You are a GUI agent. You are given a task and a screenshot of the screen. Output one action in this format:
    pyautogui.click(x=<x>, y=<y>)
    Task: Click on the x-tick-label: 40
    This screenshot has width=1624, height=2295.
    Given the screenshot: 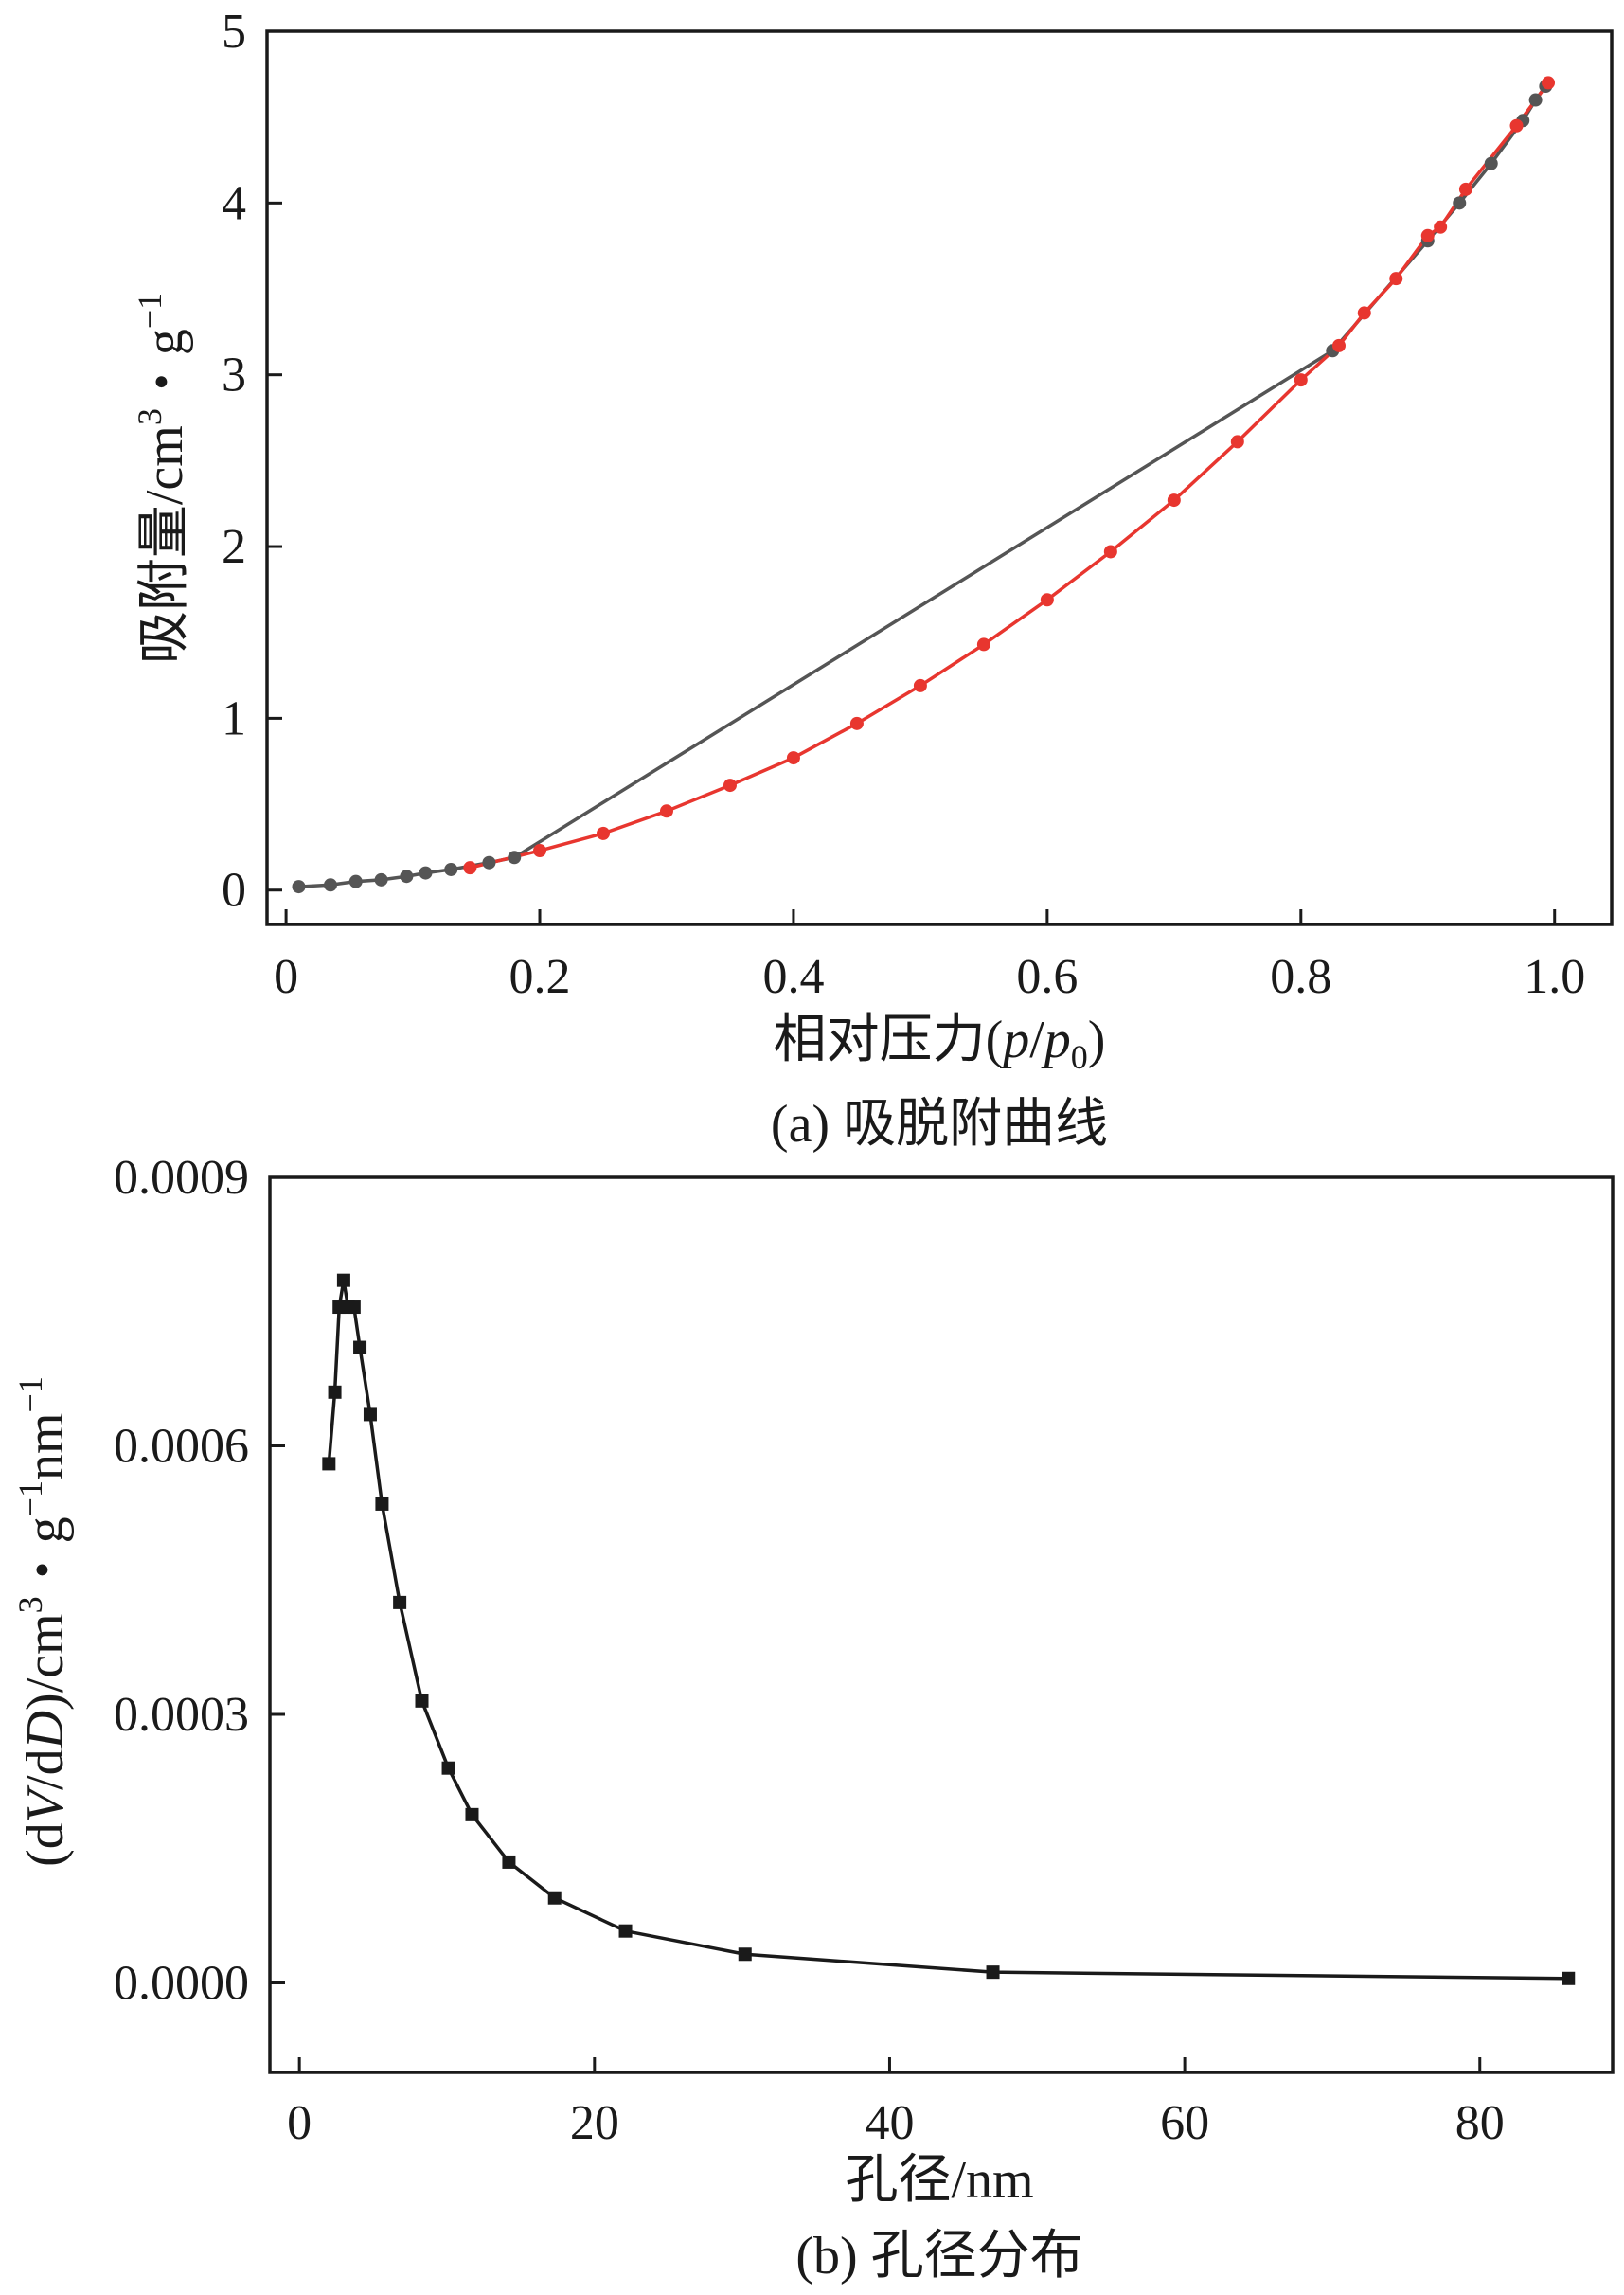 What is the action you would take?
    pyautogui.click(x=890, y=2123)
    